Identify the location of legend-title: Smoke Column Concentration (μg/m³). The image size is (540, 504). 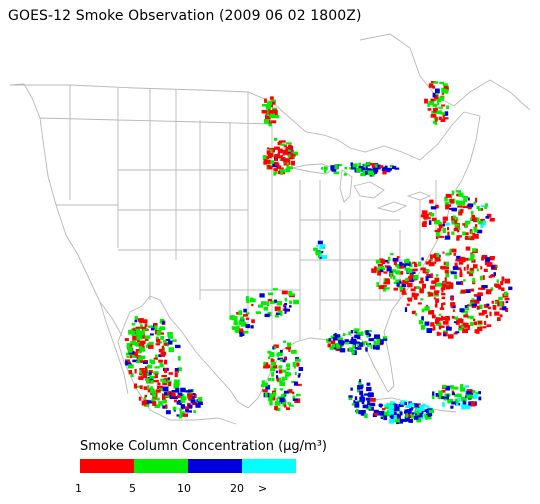
(203, 446).